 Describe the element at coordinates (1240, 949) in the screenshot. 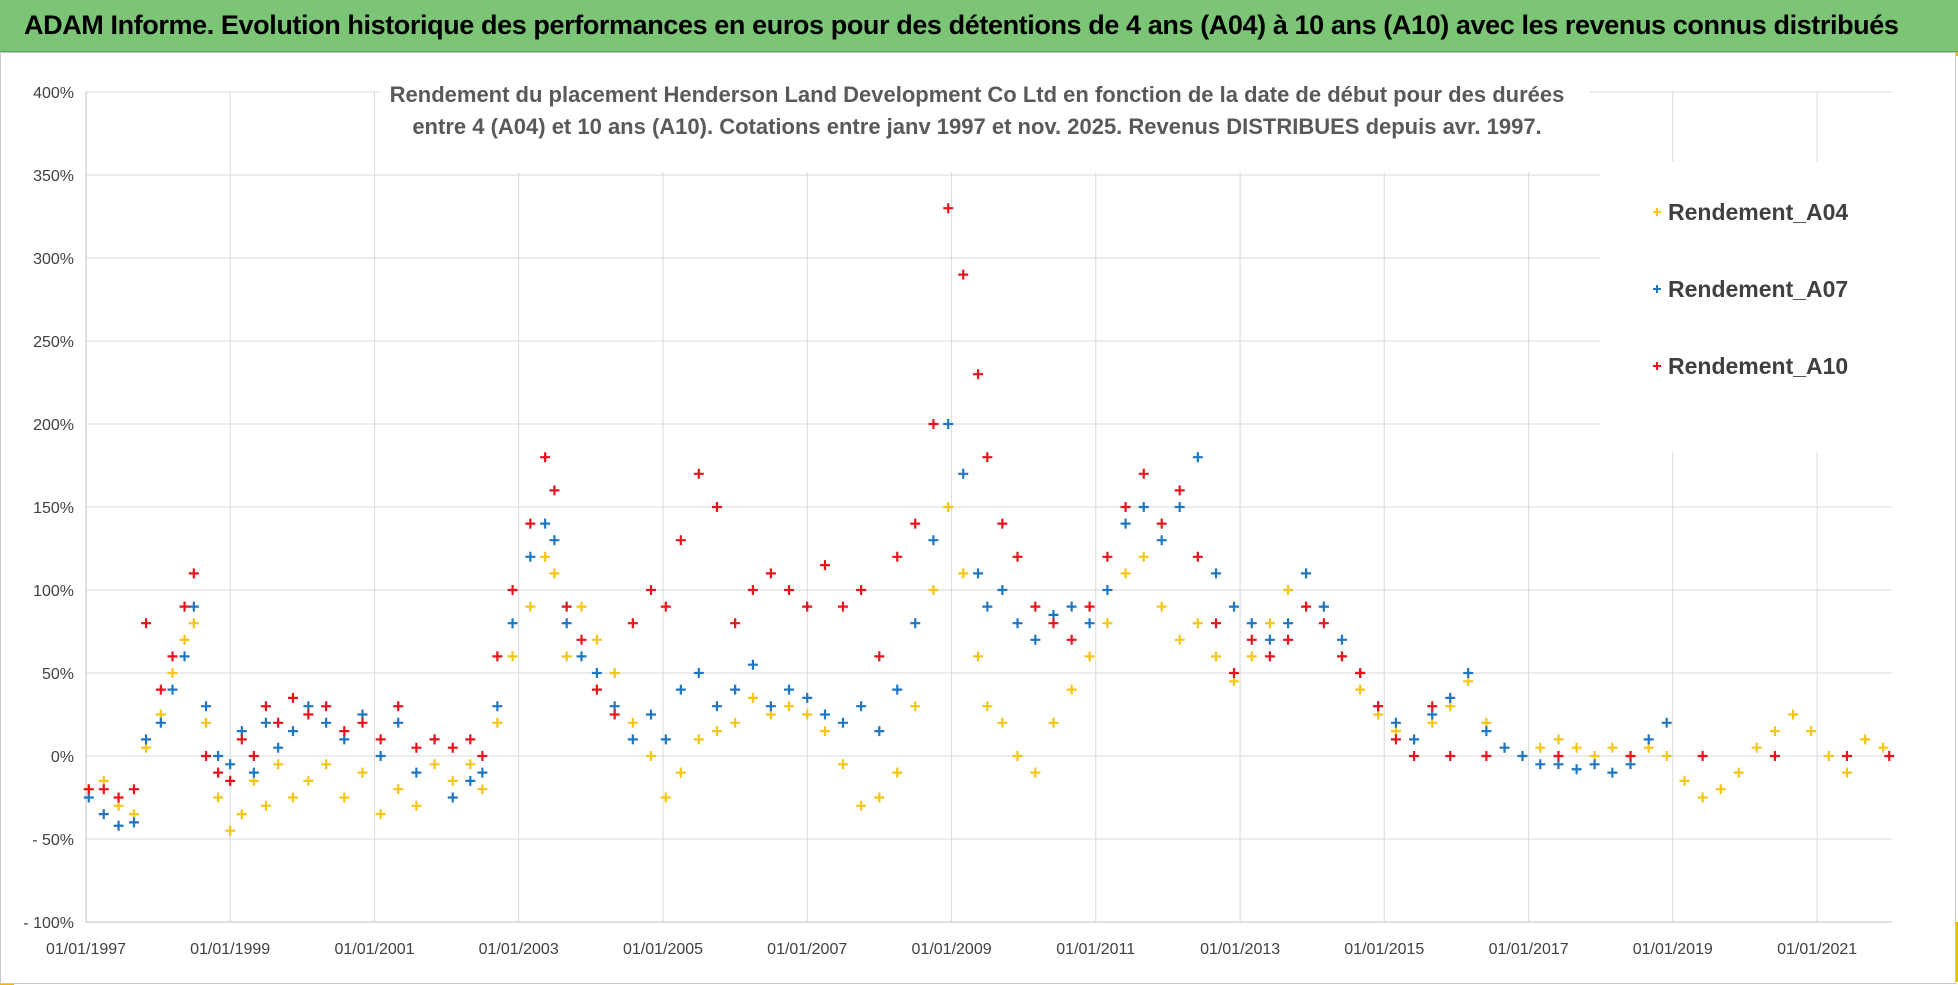

I see `x-tick-label: 01/01/2013` at that location.